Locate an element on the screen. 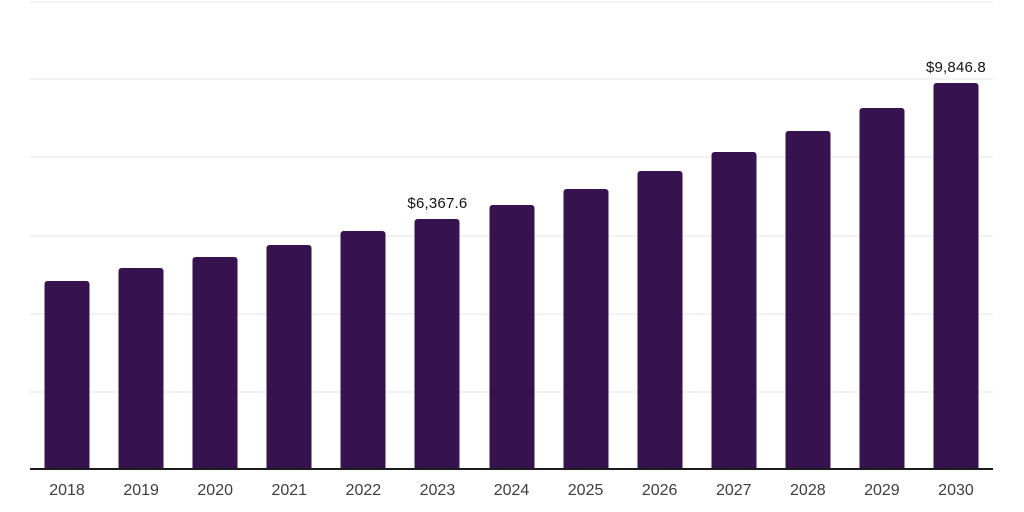 Image resolution: width=1024 pixels, height=512 pixels. bar-slot-2018 is located at coordinates (67, 234).